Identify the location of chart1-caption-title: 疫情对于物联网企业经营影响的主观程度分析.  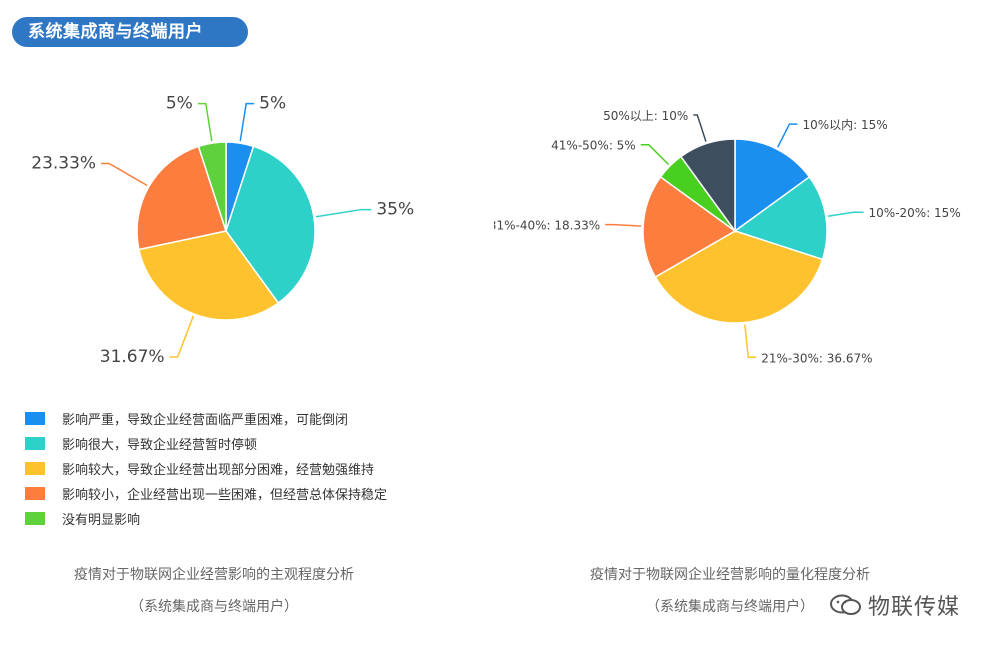
(214, 575).